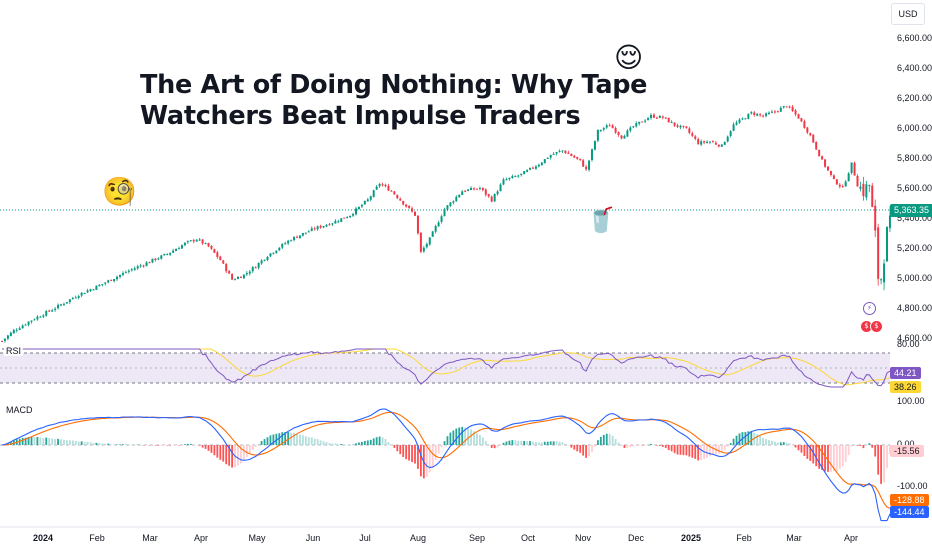 The width and height of the screenshot is (932, 550). Describe the element at coordinates (914, 98) in the screenshot. I see `price-axis-label: 6,200.00` at that location.